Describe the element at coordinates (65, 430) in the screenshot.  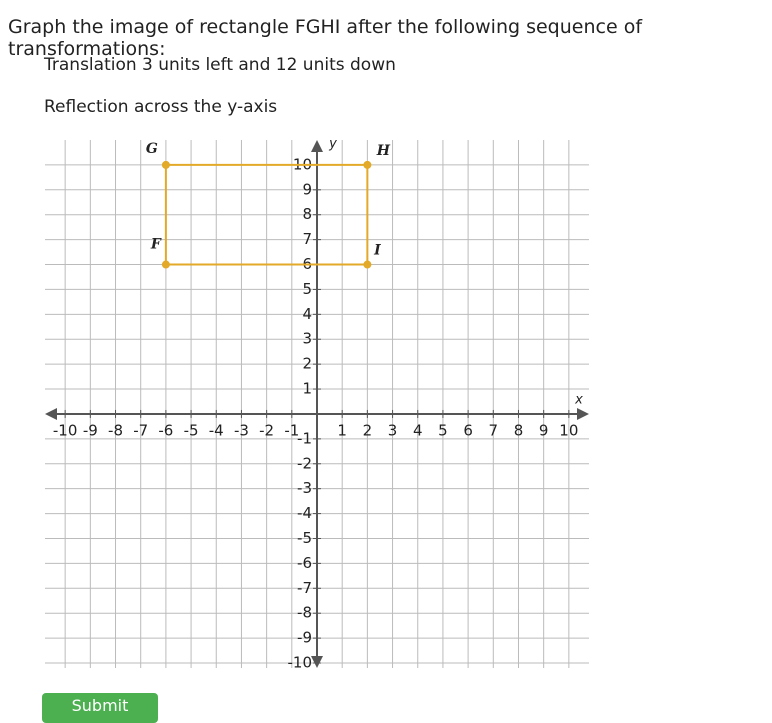
I see `x-tick-label: -10` at that location.